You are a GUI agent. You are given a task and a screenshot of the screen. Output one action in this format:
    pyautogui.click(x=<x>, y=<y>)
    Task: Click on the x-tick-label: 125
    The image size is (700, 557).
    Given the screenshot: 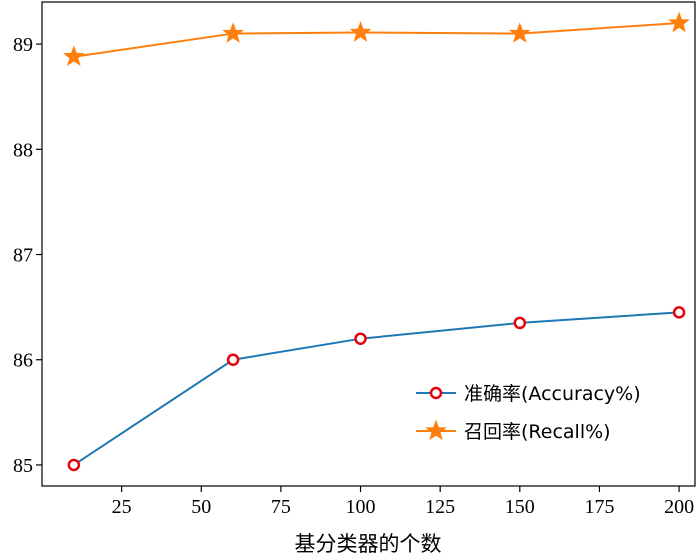 What is the action you would take?
    pyautogui.click(x=440, y=507)
    